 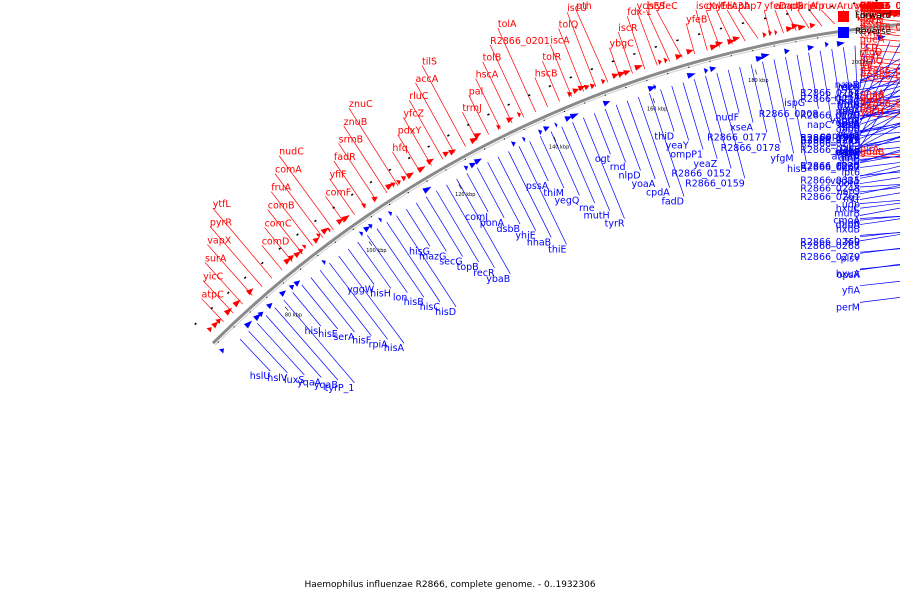 What do you see at coordinates (430, 307) in the screenshot?
I see `gene-label: hisC` at bounding box center [430, 307].